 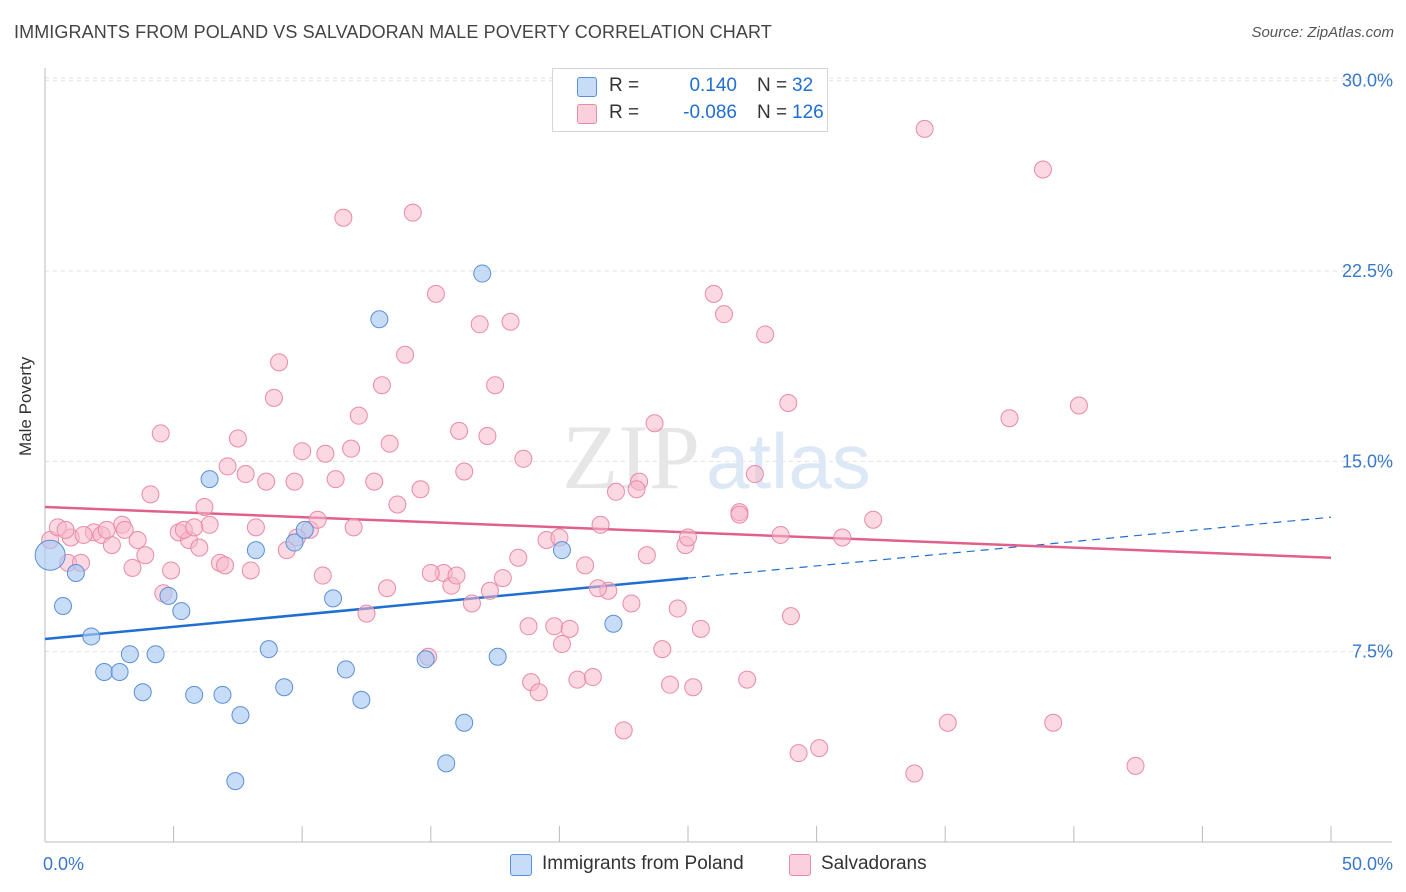 What do you see at coordinates (587, 114) in the screenshot?
I see `legend-swatch-salvadorans` at bounding box center [587, 114].